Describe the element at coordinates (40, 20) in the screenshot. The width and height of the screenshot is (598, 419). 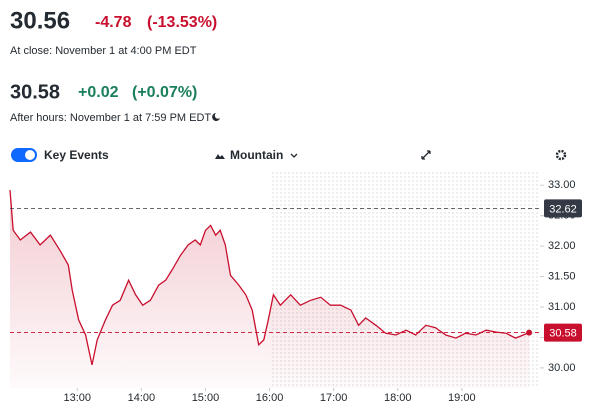
I see `price: 30.56` at that location.